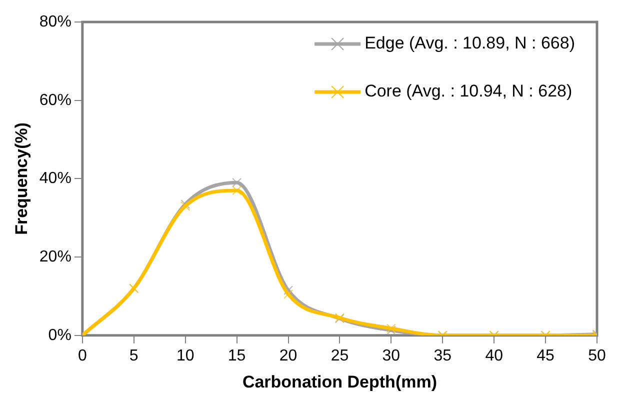  Describe the element at coordinates (55, 21) in the screenshot. I see `y-tick-label: 80%` at that location.